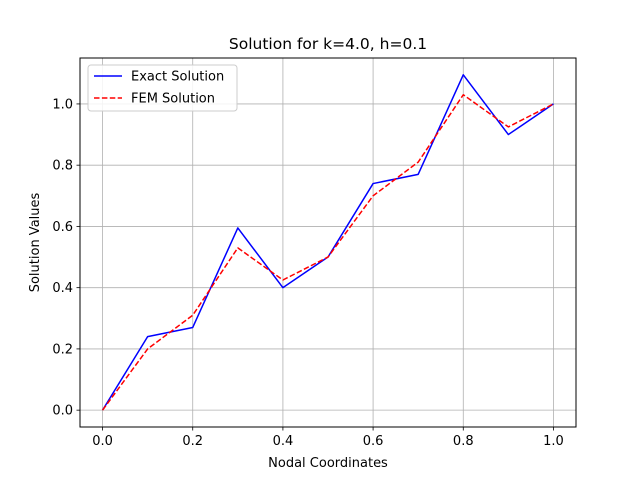 The image size is (640, 480). Describe the element at coordinates (35, 242) in the screenshot. I see `y-axis-label: Solution Values` at that location.